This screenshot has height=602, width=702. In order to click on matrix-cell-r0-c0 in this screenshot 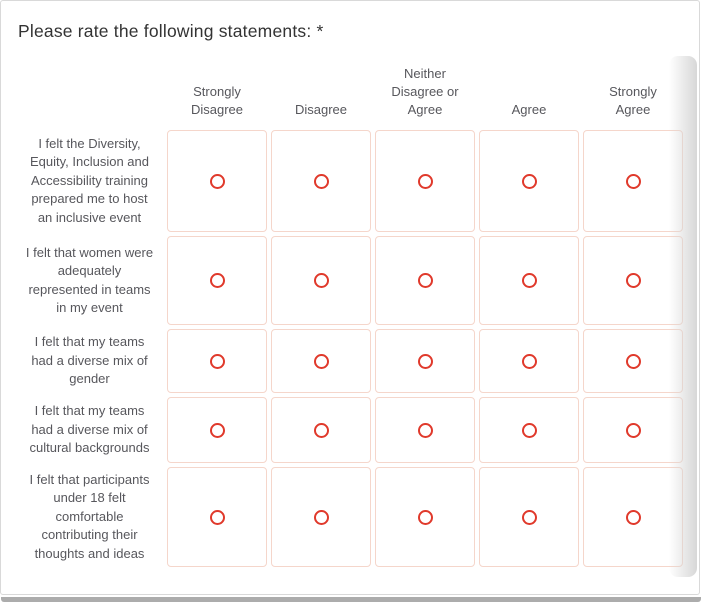, I will do `click(217, 181)`.